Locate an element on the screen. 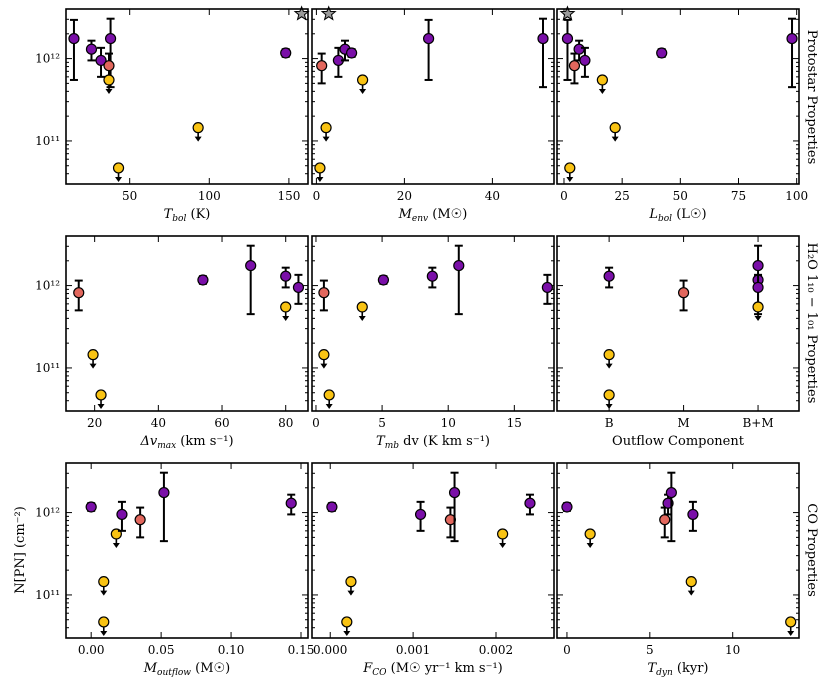 The image size is (830, 692). x-tick-label: 15 is located at coordinates (514, 423).